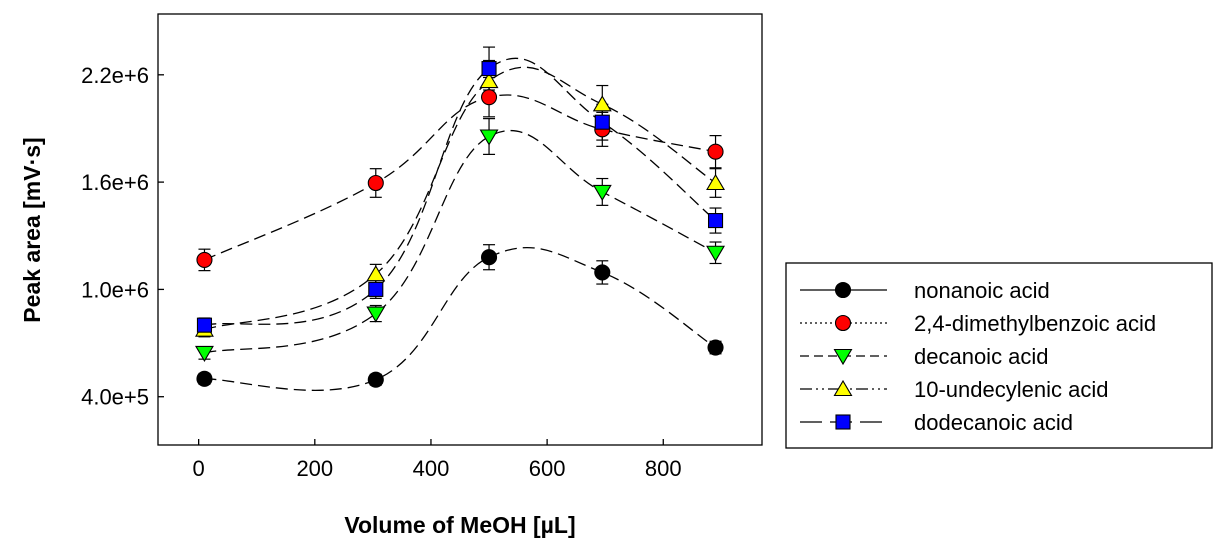 The width and height of the screenshot is (1217, 548). What do you see at coordinates (199, 468) in the screenshot?
I see `x-tick-label: 0` at bounding box center [199, 468].